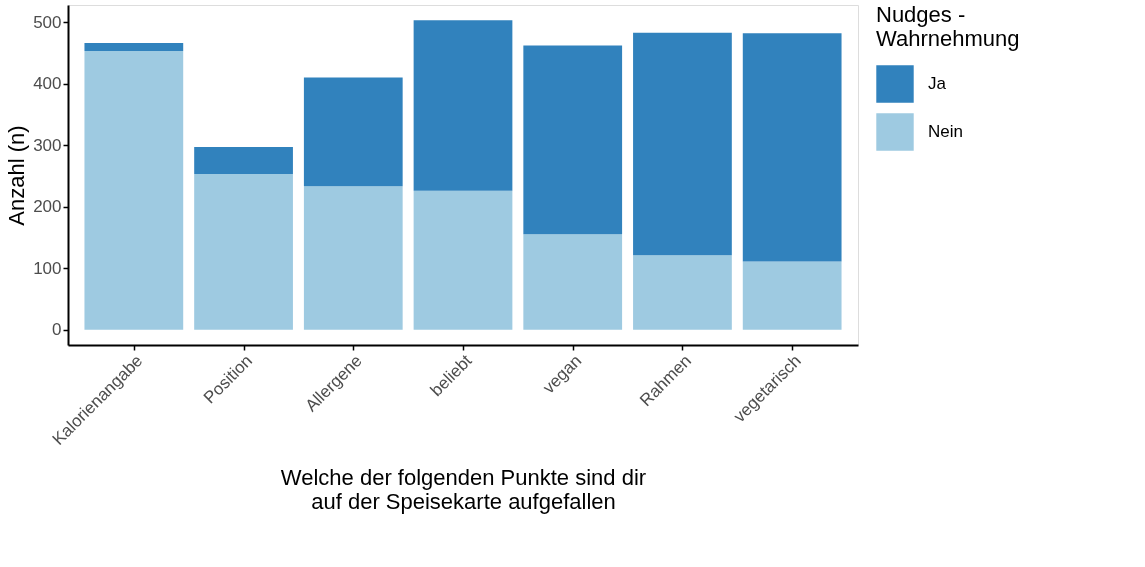  Describe the element at coordinates (945, 131) in the screenshot. I see `legend-label: Nein` at that location.